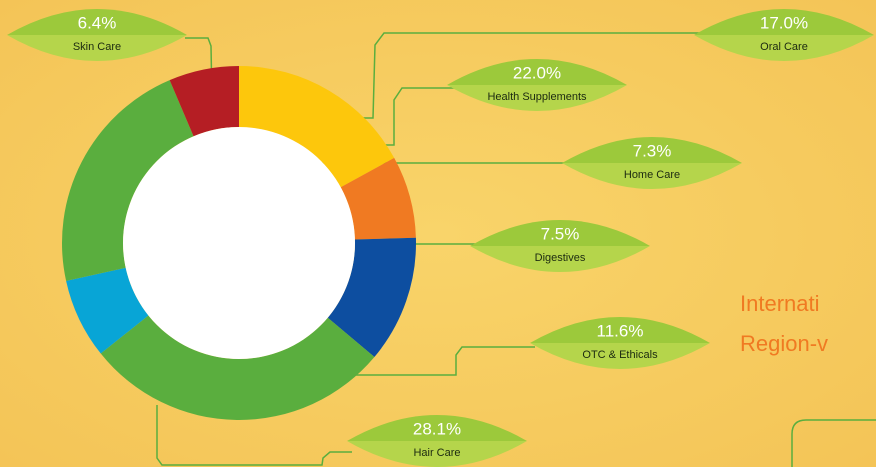 Image resolution: width=876 pixels, height=467 pixels. I want to click on value-label: 7.3%, so click(652, 150).